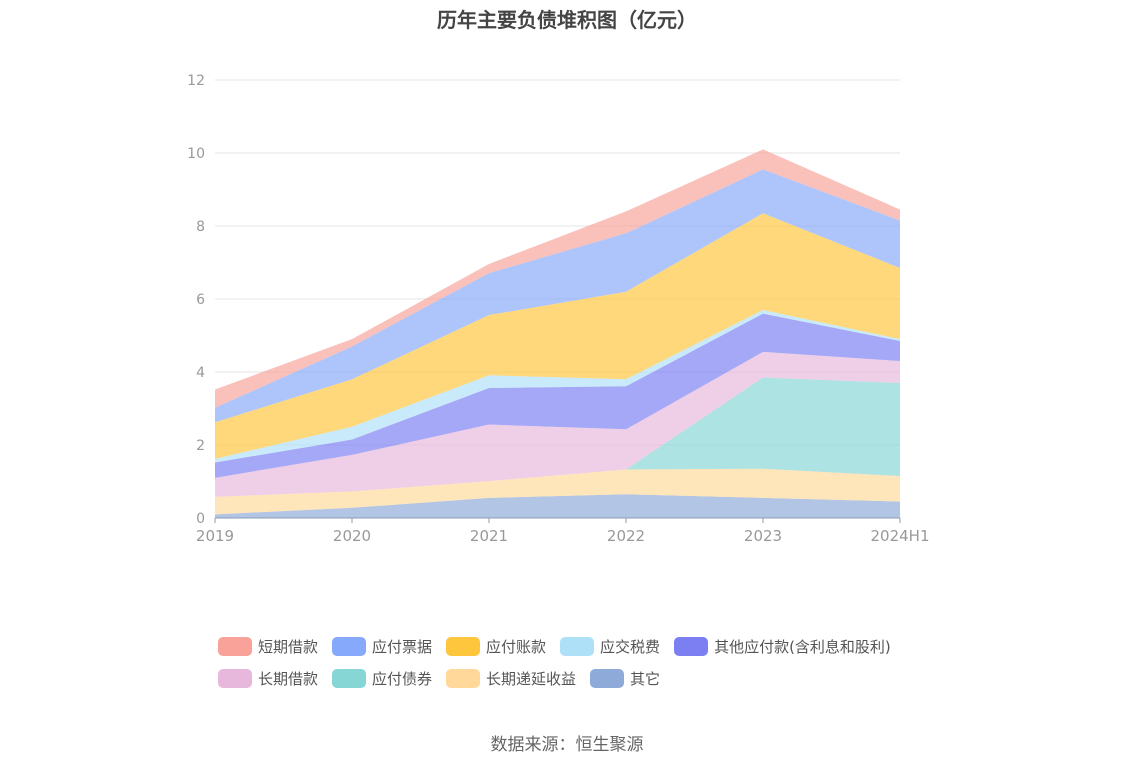  I want to click on legend-label: 应付票据, so click(402, 646).